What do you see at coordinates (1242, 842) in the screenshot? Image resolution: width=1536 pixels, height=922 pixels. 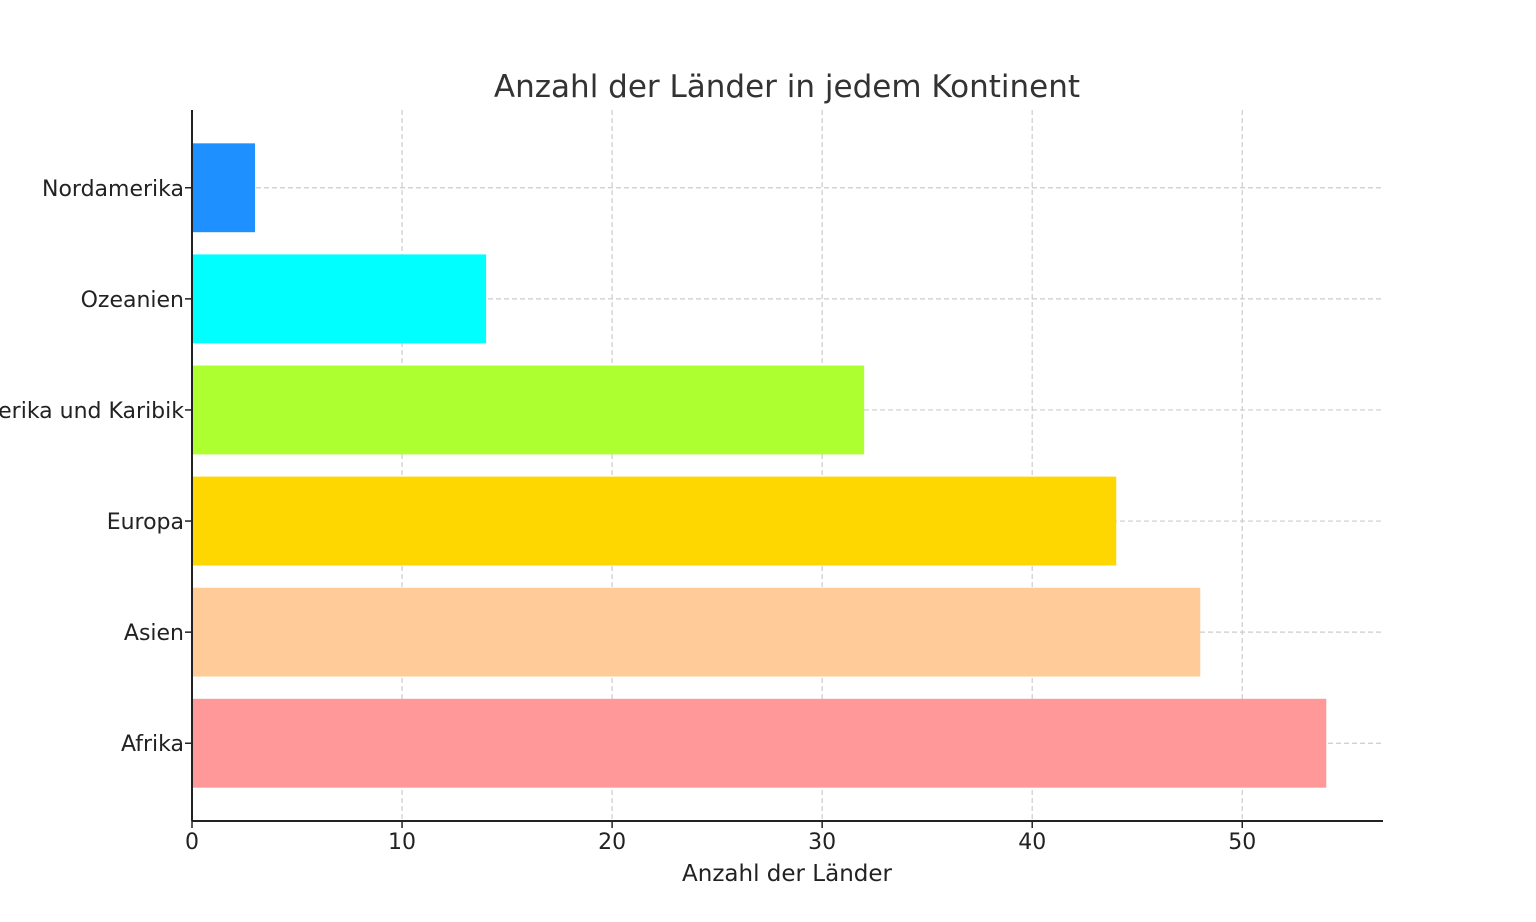 I see `x-tick-label: 50` at bounding box center [1242, 842].